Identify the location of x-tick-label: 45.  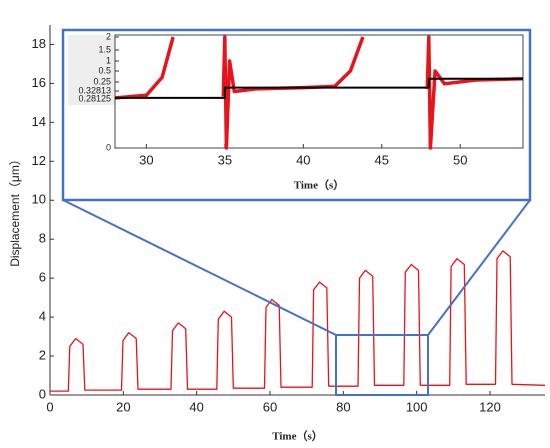
(382, 159).